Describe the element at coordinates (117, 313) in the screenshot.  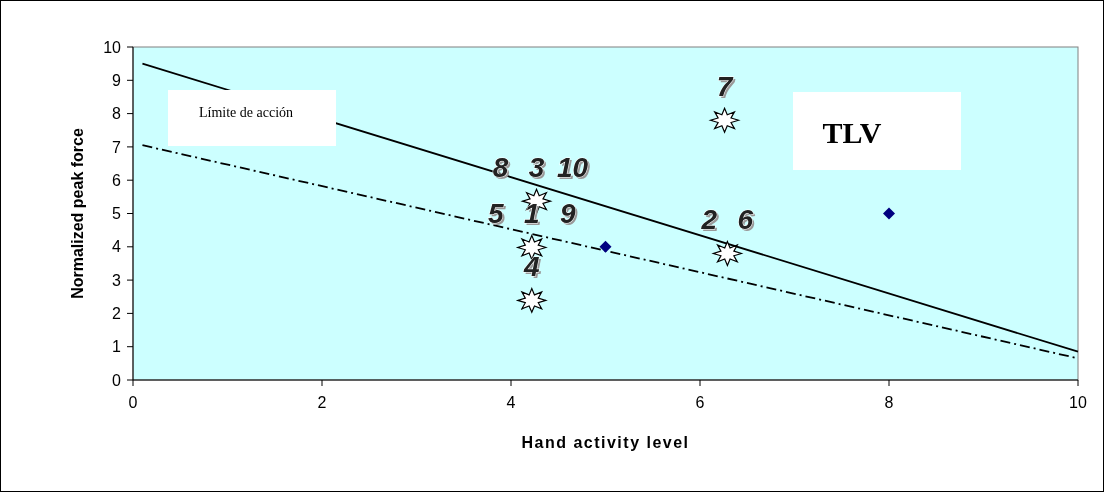
I see `y-tick-label: 2` at that location.